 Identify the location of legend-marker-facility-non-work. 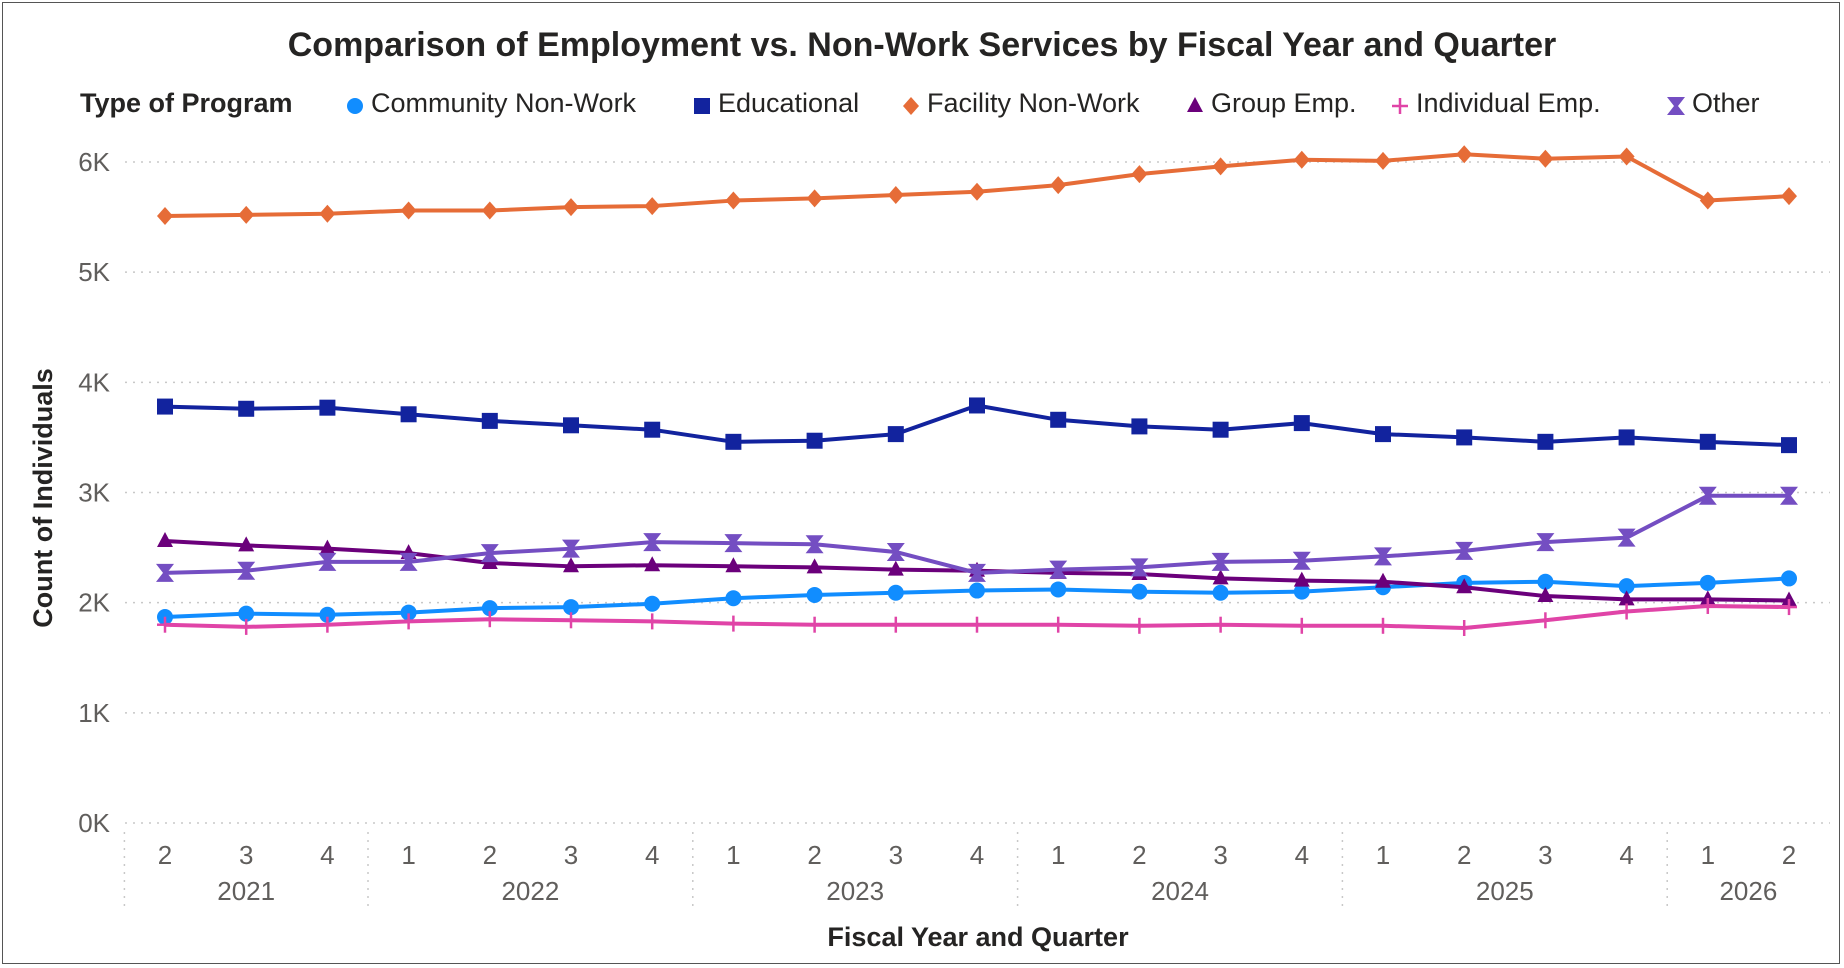
(911, 106).